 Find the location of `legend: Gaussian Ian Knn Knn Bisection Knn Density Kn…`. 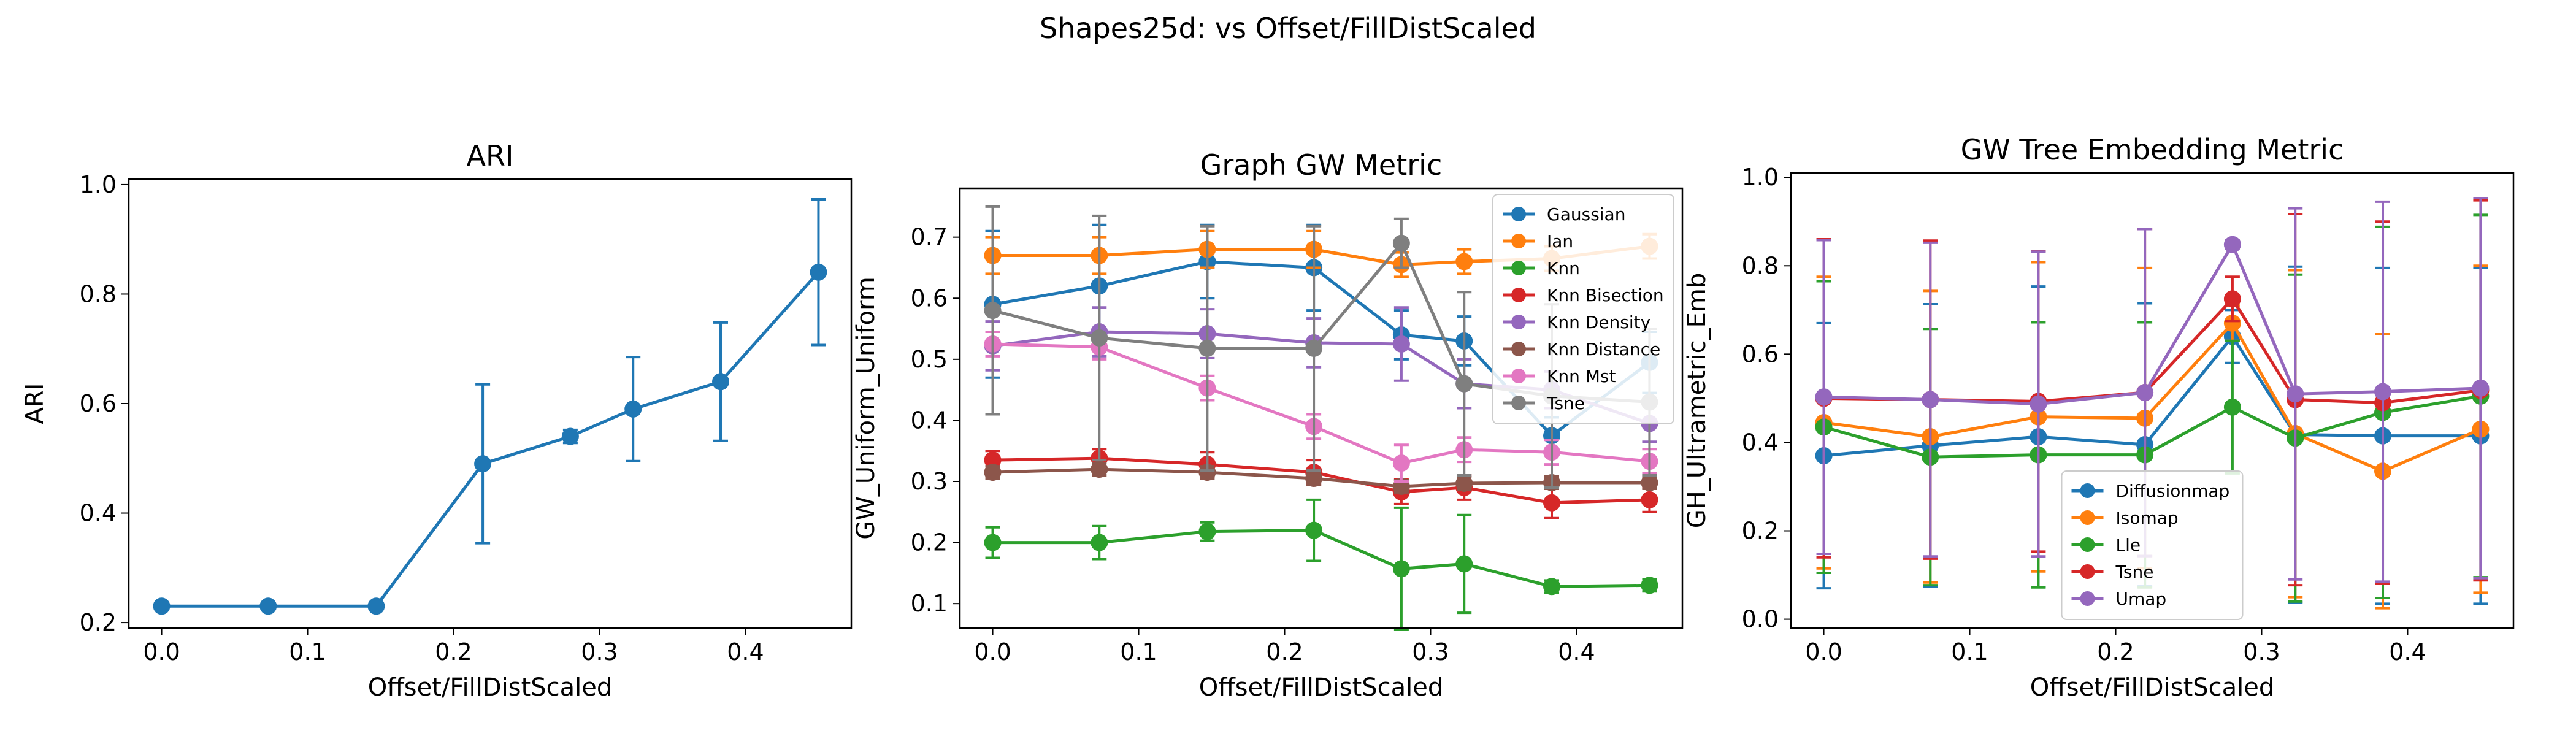

legend: Gaussian Ian Knn Knn Bisection Knn Density Kn… is located at coordinates (1583, 309).